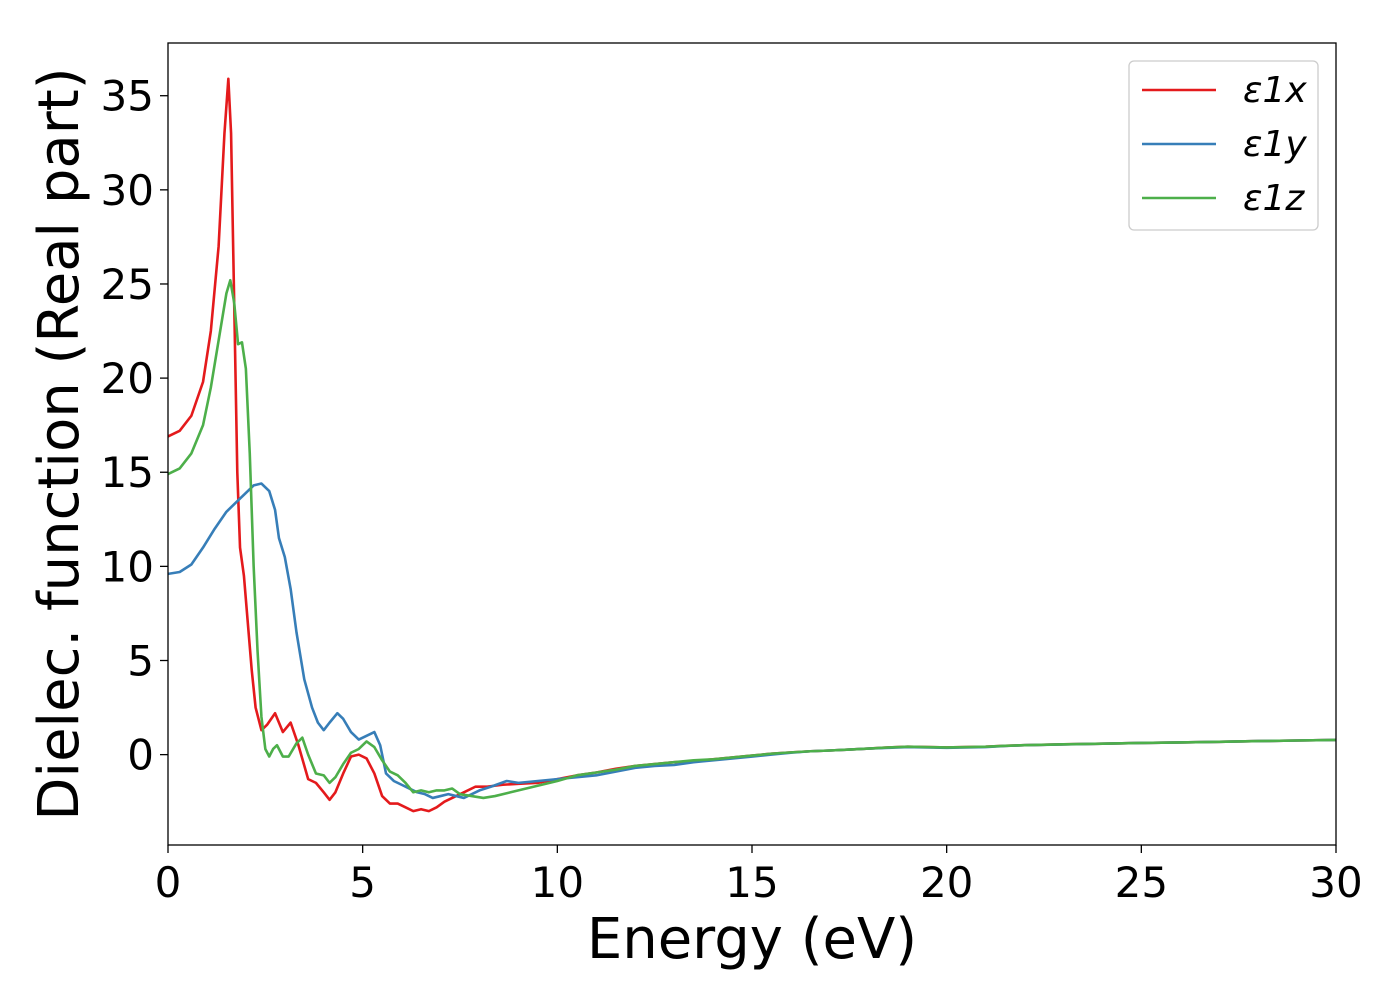 This screenshot has width=1400, height=1000. What do you see at coordinates (362, 882) in the screenshot?
I see `x-tick-label: 5` at bounding box center [362, 882].